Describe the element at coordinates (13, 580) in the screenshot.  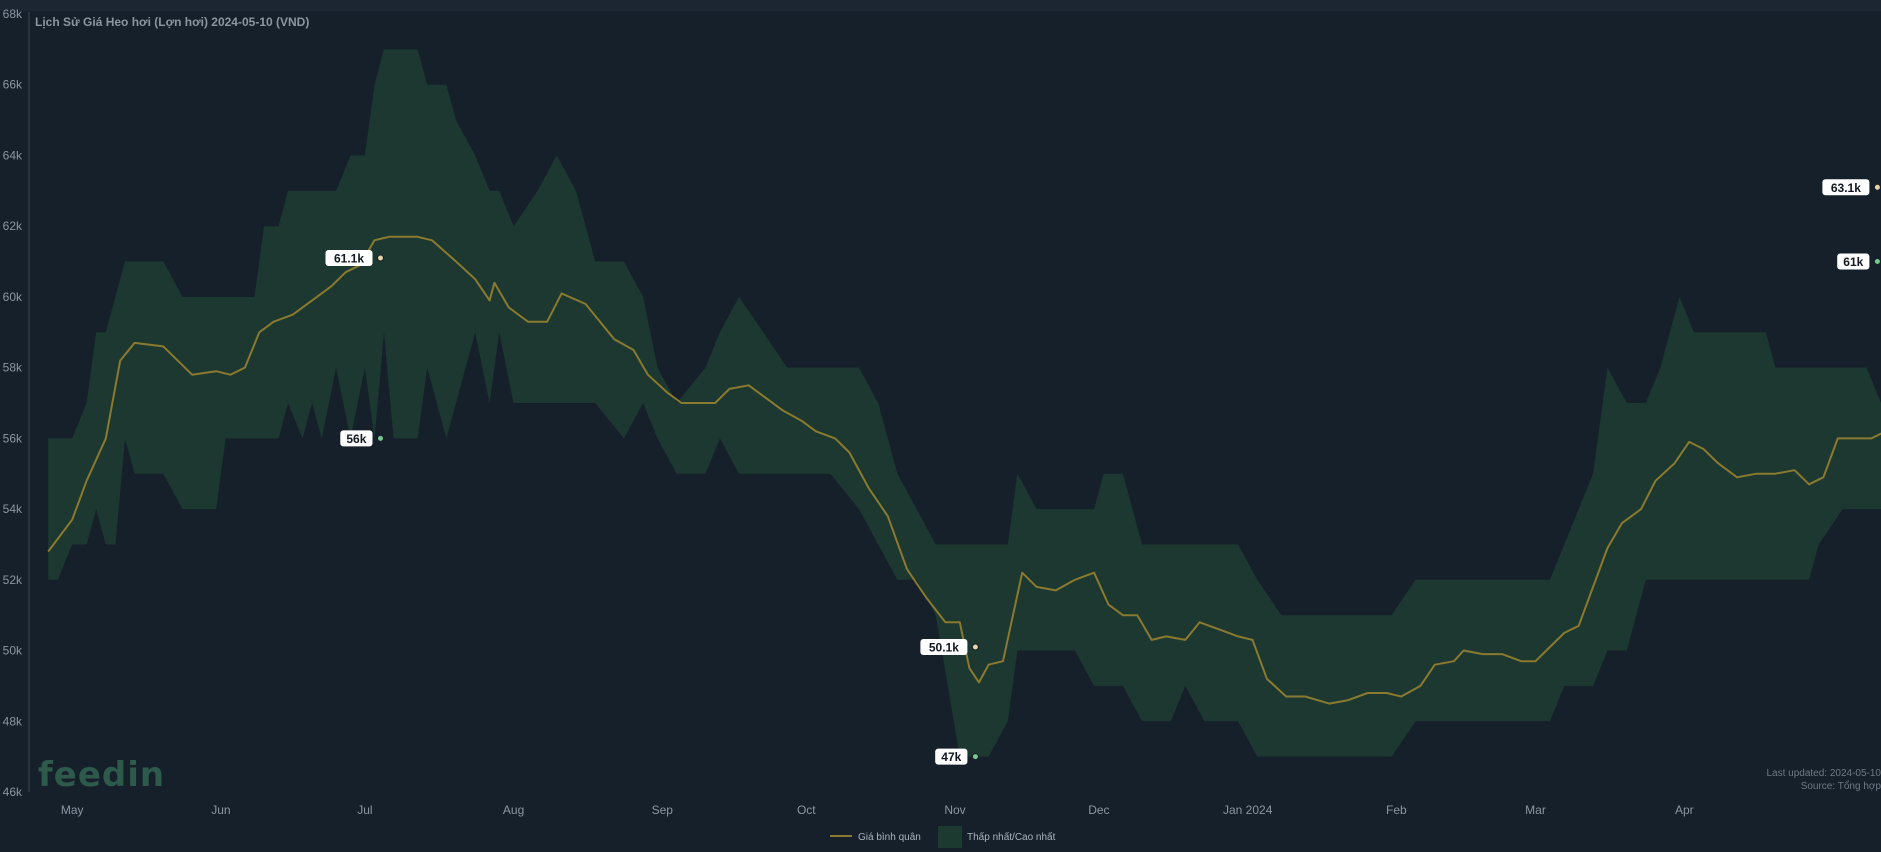
I see `y-tick-label: 52k` at that location.